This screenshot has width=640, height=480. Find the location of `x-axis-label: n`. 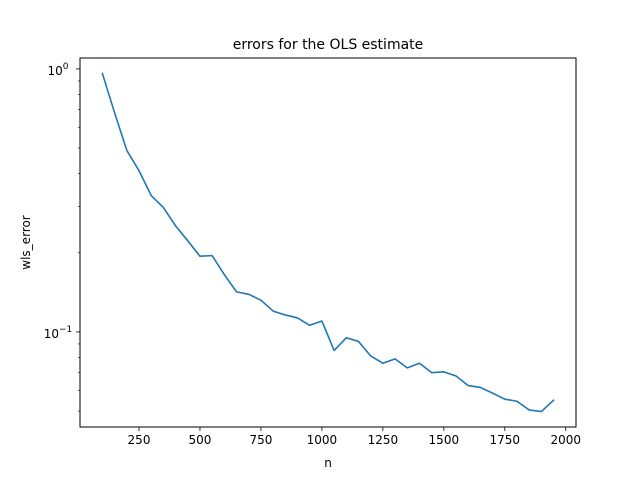

x-axis-label: n is located at coordinates (328, 463).